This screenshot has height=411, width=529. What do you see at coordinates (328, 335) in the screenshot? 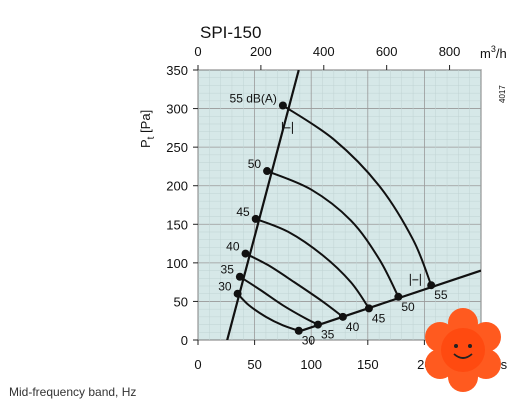
I see `curve-label-end: 35` at bounding box center [328, 335].